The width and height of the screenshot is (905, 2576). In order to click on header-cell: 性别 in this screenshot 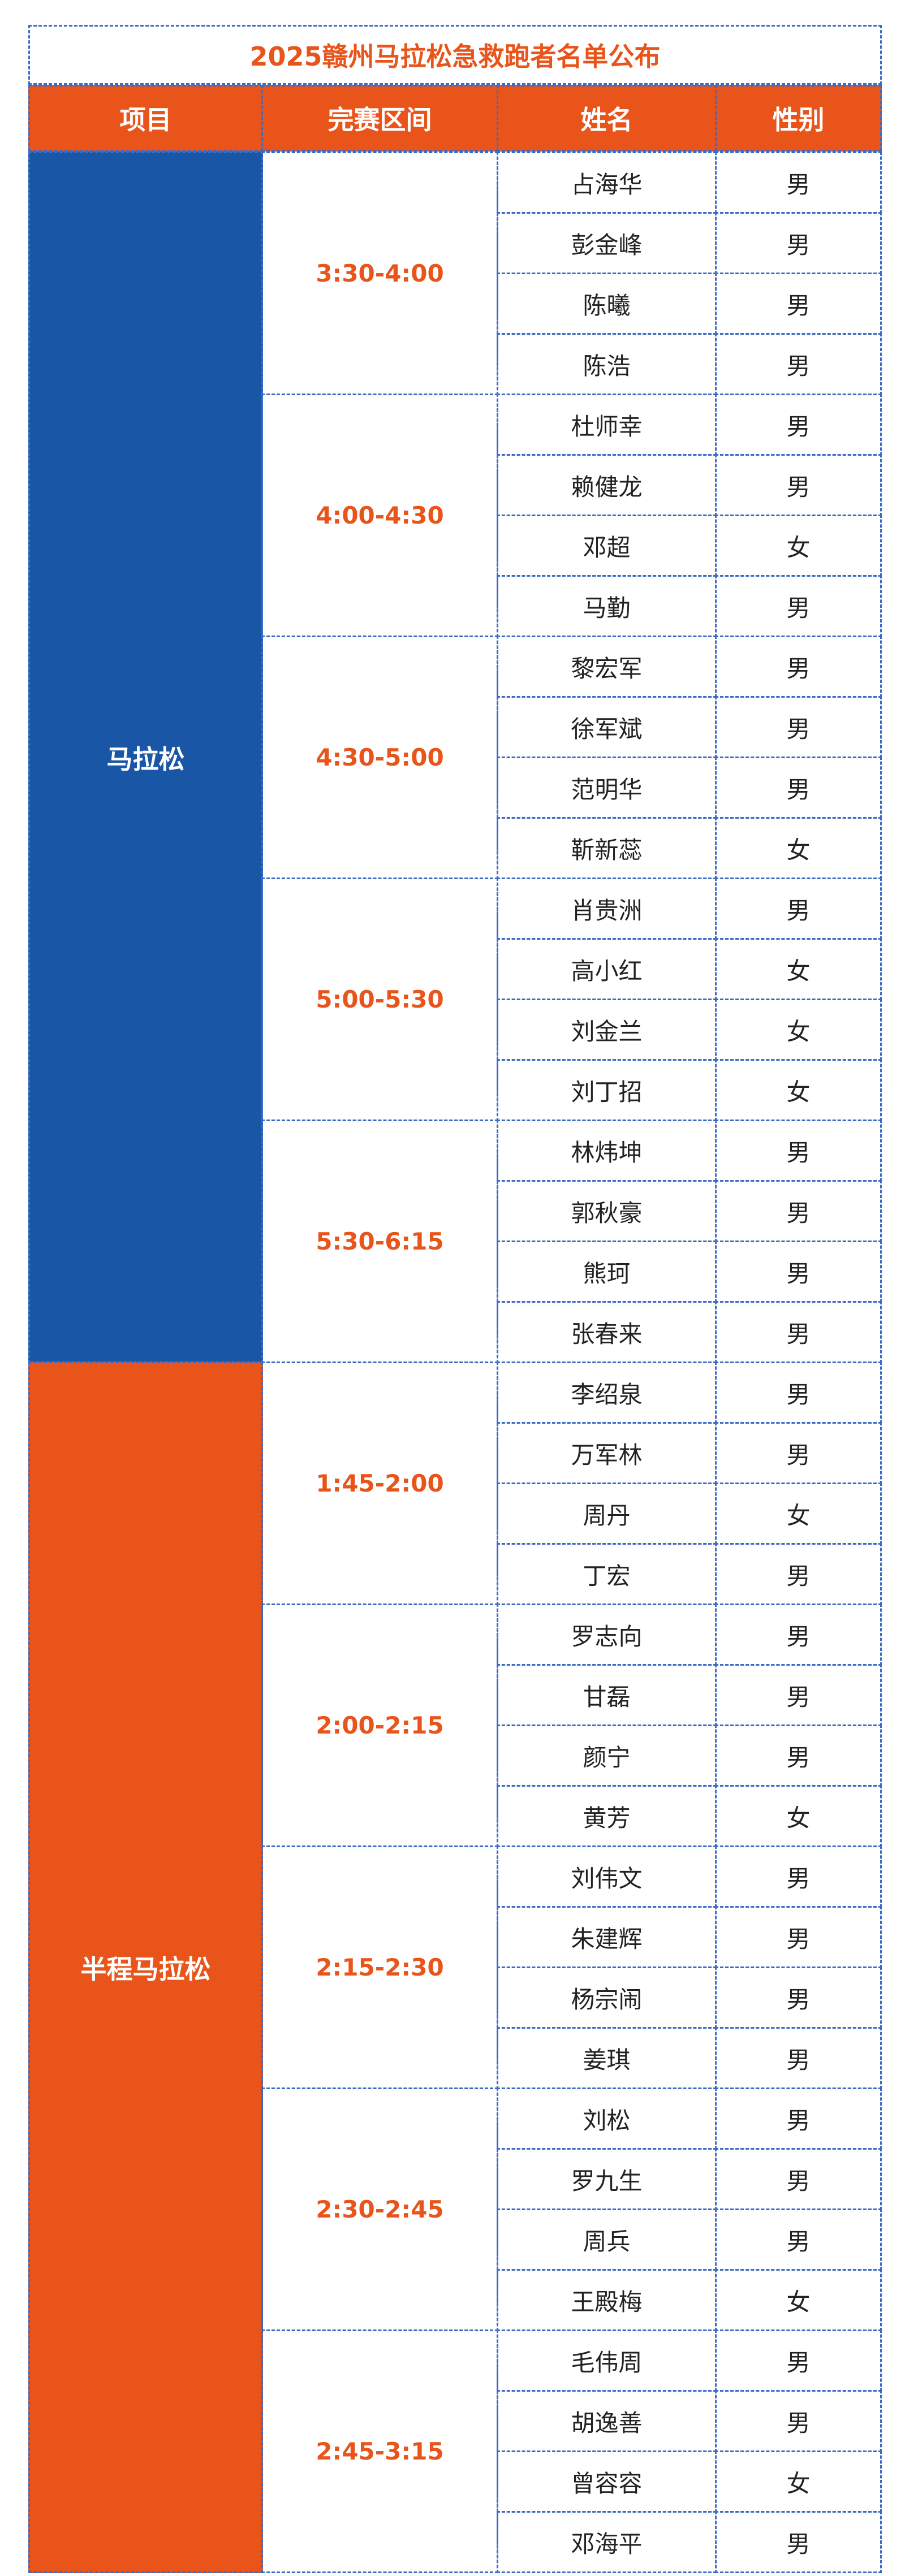, I will do `click(798, 118)`.